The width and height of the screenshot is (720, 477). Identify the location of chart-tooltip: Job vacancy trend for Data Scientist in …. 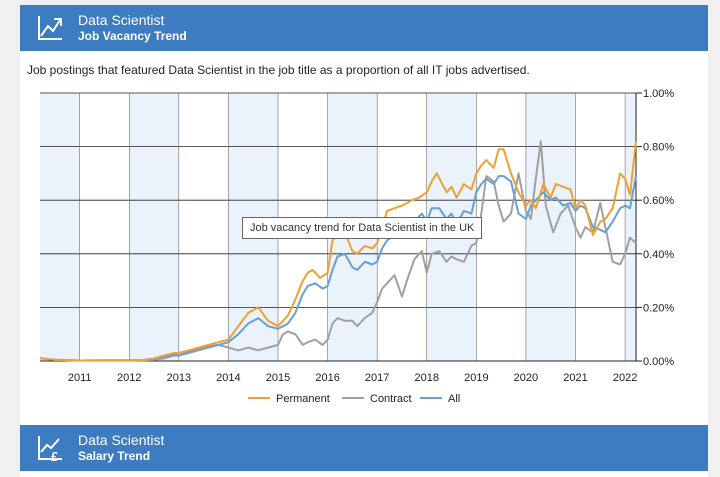
(362, 228).